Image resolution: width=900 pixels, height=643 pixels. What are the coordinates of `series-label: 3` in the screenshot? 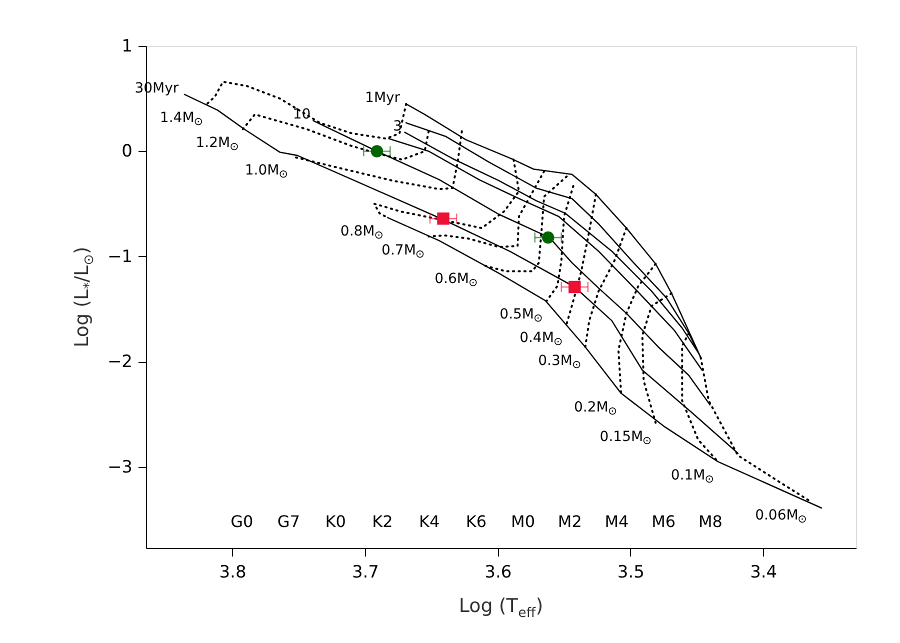 It's located at (397, 126).